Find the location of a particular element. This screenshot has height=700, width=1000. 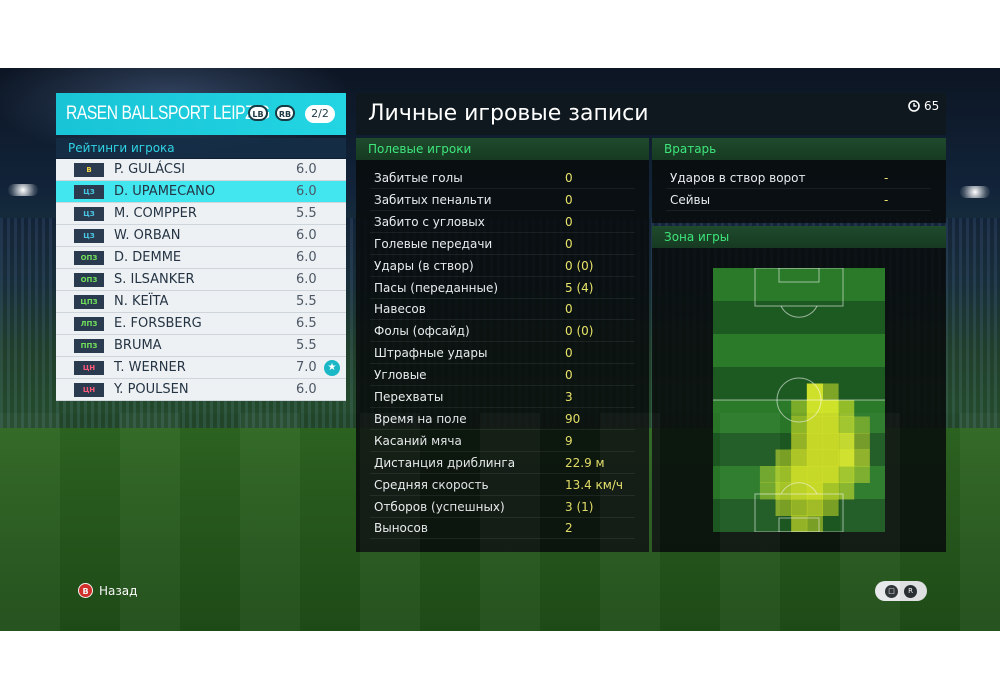

lb-button-icon: LB is located at coordinates (258, 113).